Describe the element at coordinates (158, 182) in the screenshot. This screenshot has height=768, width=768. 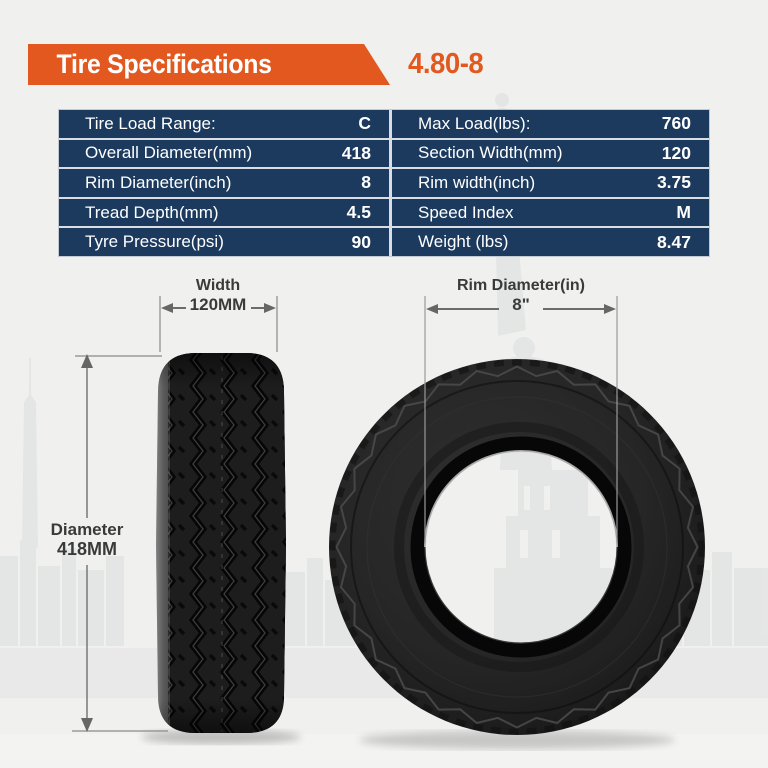
I see `spec-label: Rim Diameter(inch)` at that location.